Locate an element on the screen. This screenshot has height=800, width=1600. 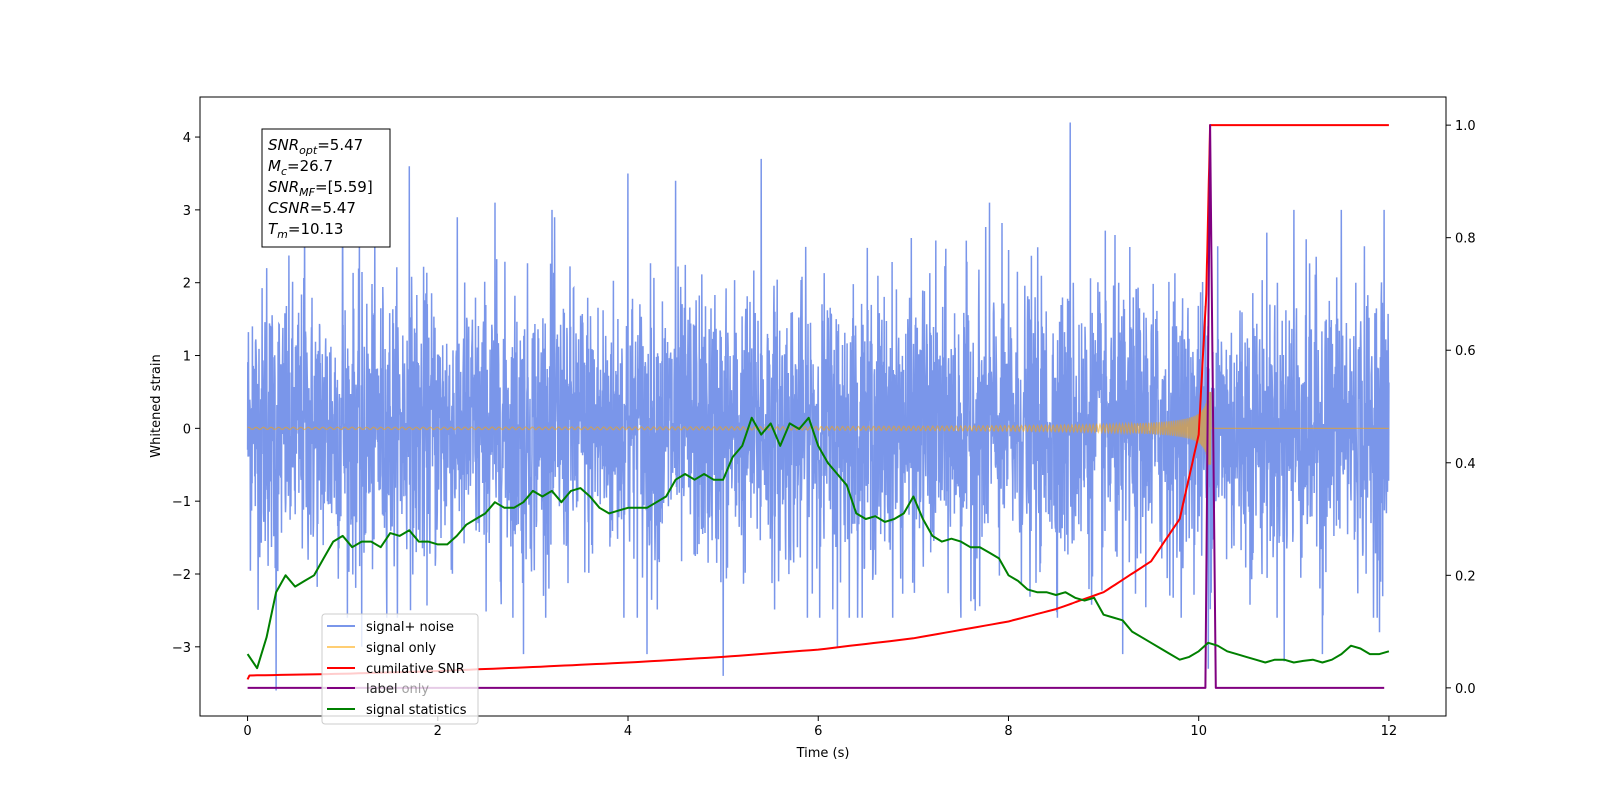
annotation-line: SNRopt=5.47 is located at coordinates (315, 146).